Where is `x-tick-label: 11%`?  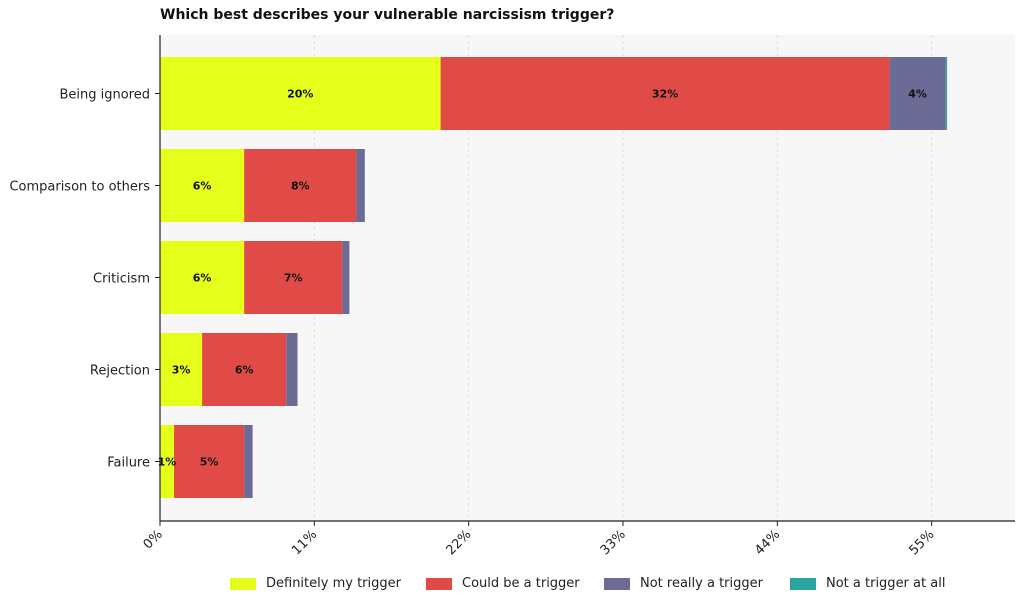
x-tick-label: 11% is located at coordinates (304, 542).